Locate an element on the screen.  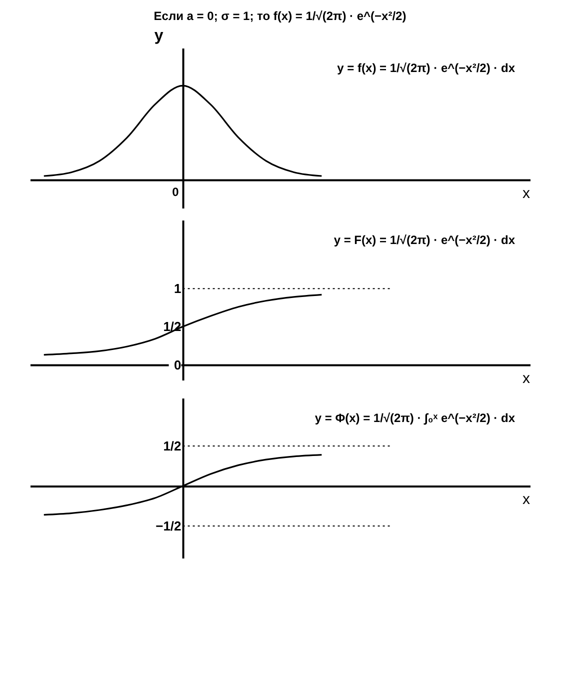
text: y = f(x) = 1/√(2π) · e^(−x²/2) · dx is located at coordinates (426, 68).